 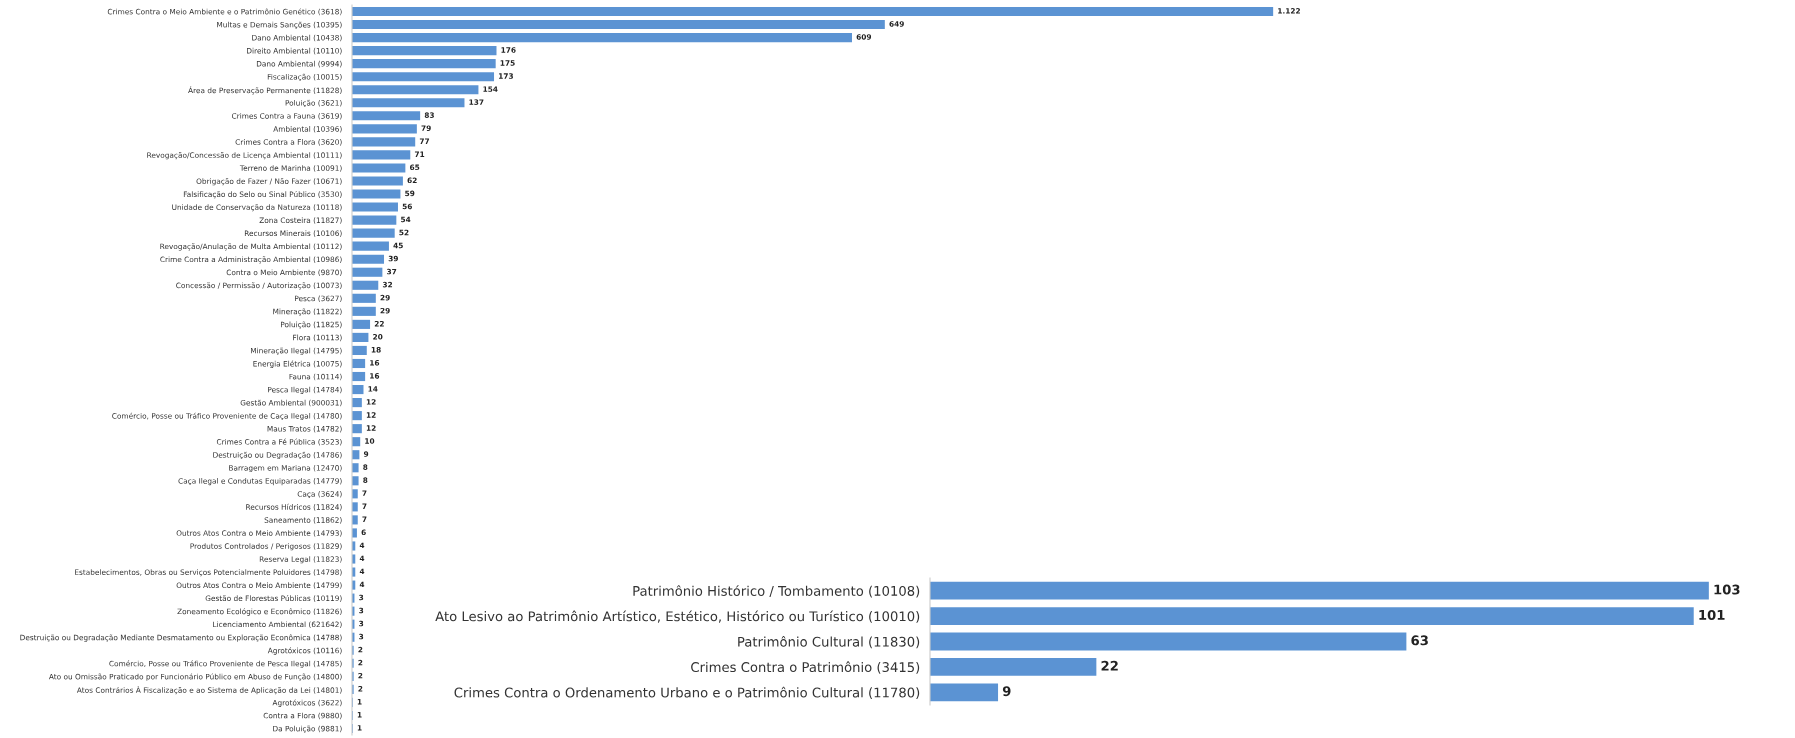 I want to click on data-label: 63, so click(x=1419, y=640).